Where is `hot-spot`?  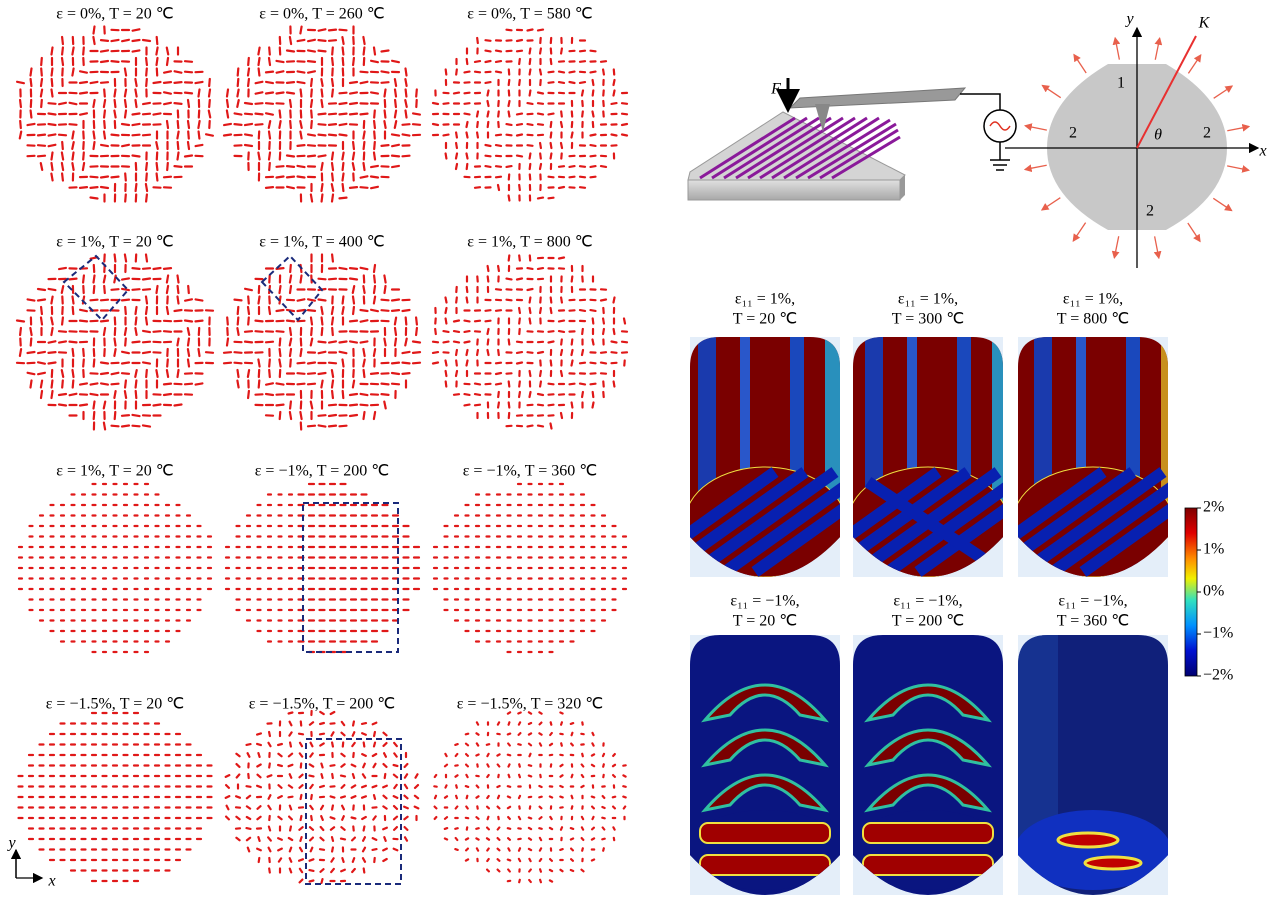
hot-spot is located at coordinates (1113, 863).